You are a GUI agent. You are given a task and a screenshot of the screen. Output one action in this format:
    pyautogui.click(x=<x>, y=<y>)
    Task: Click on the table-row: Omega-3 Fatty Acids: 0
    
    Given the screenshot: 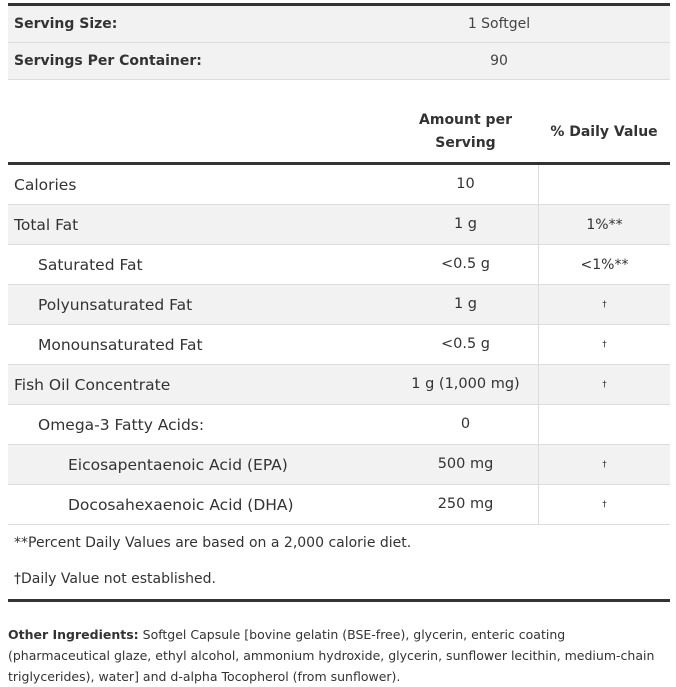 What is the action you would take?
    pyautogui.click(x=339, y=425)
    